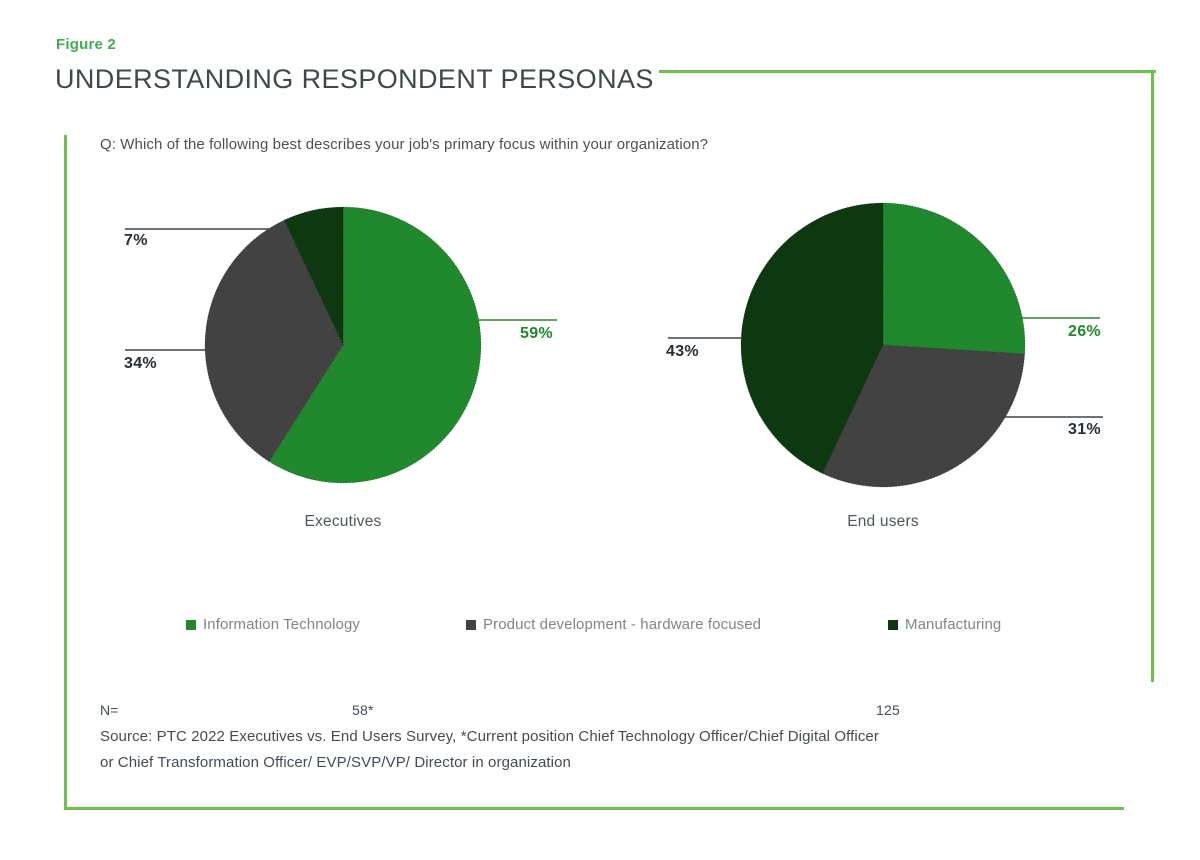  I want to click on end-users-pie-slice-manufacturing, so click(812, 338).